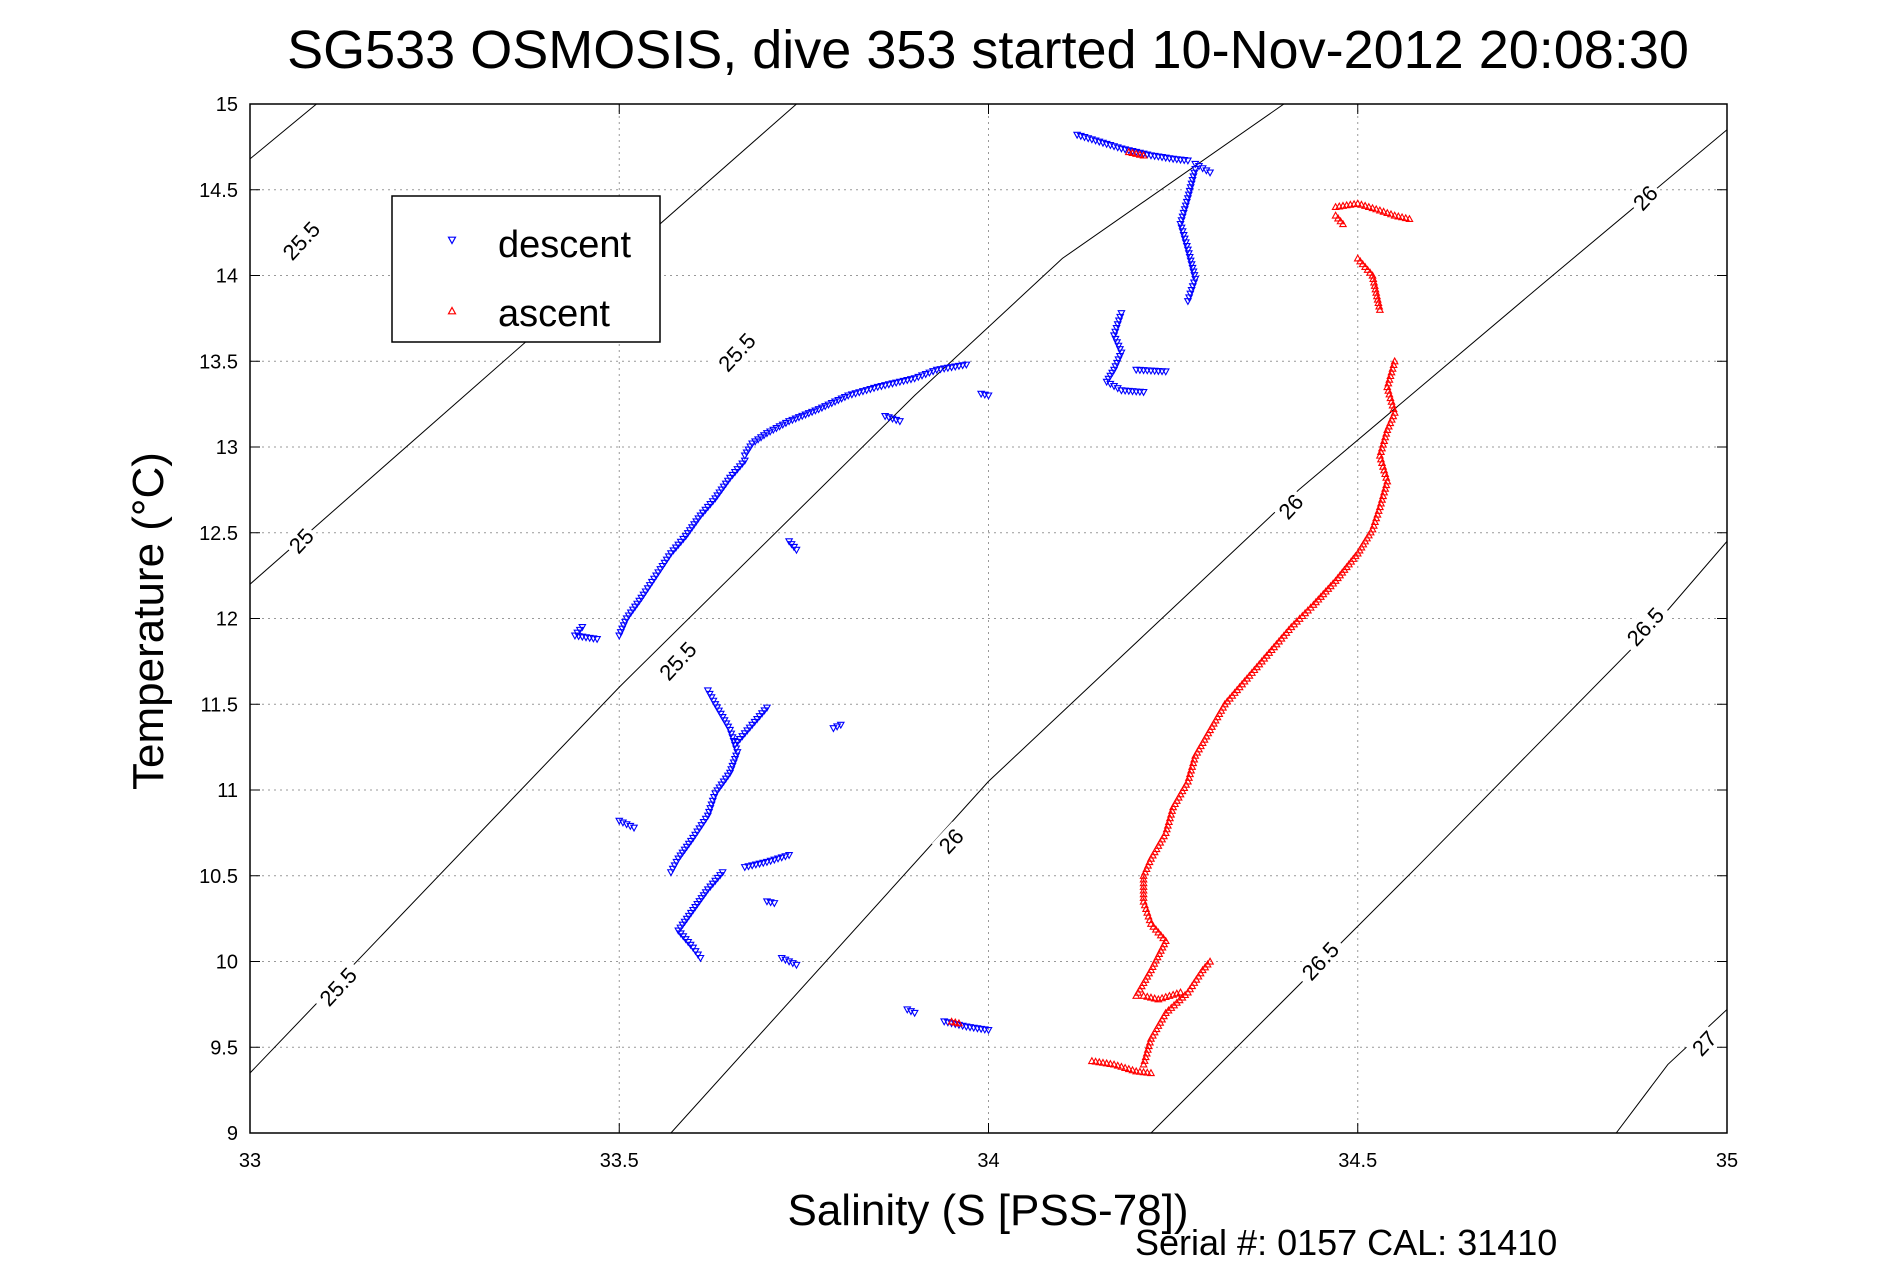 Image resolution: width=1891 pixels, height=1262 pixels. Describe the element at coordinates (619, 1161) in the screenshot. I see `x-tick-label: 33.5` at that location.